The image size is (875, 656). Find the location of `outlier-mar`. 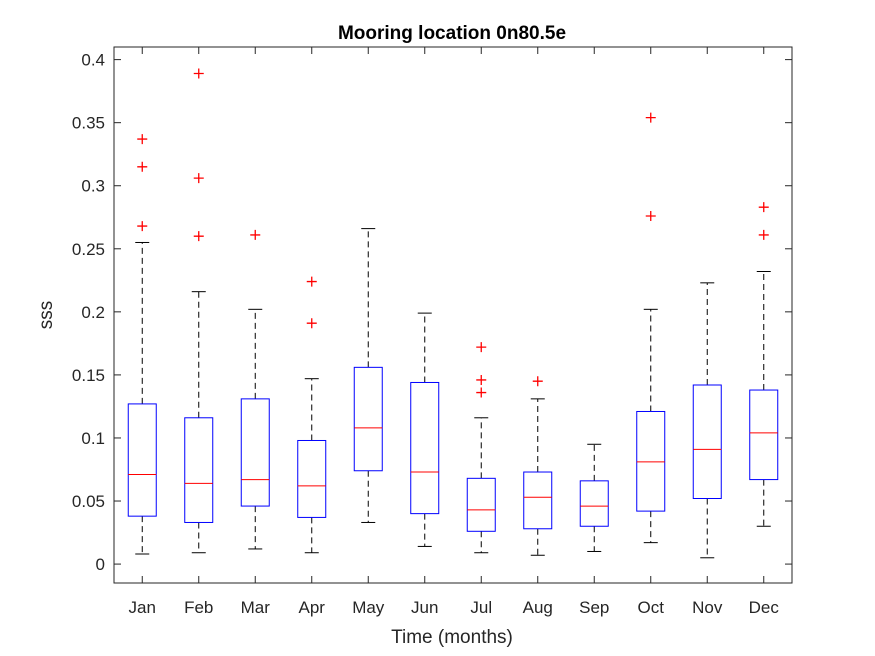

outlier-mar is located at coordinates (255, 234).